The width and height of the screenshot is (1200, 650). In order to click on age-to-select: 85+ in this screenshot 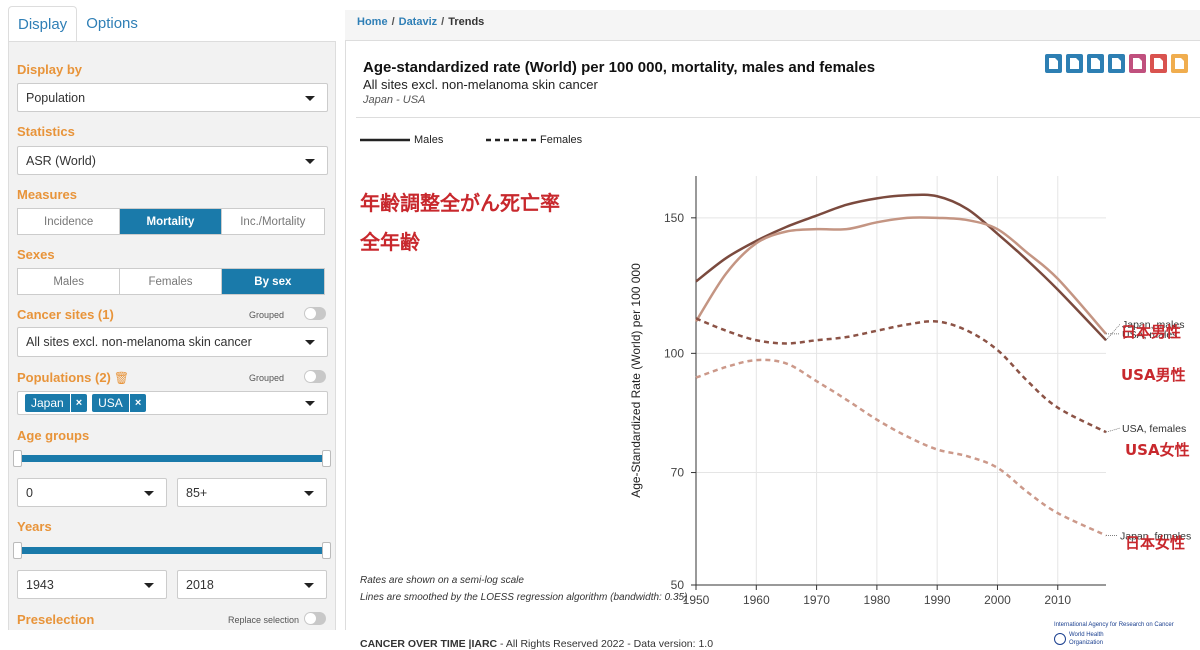, I will do `click(252, 492)`.